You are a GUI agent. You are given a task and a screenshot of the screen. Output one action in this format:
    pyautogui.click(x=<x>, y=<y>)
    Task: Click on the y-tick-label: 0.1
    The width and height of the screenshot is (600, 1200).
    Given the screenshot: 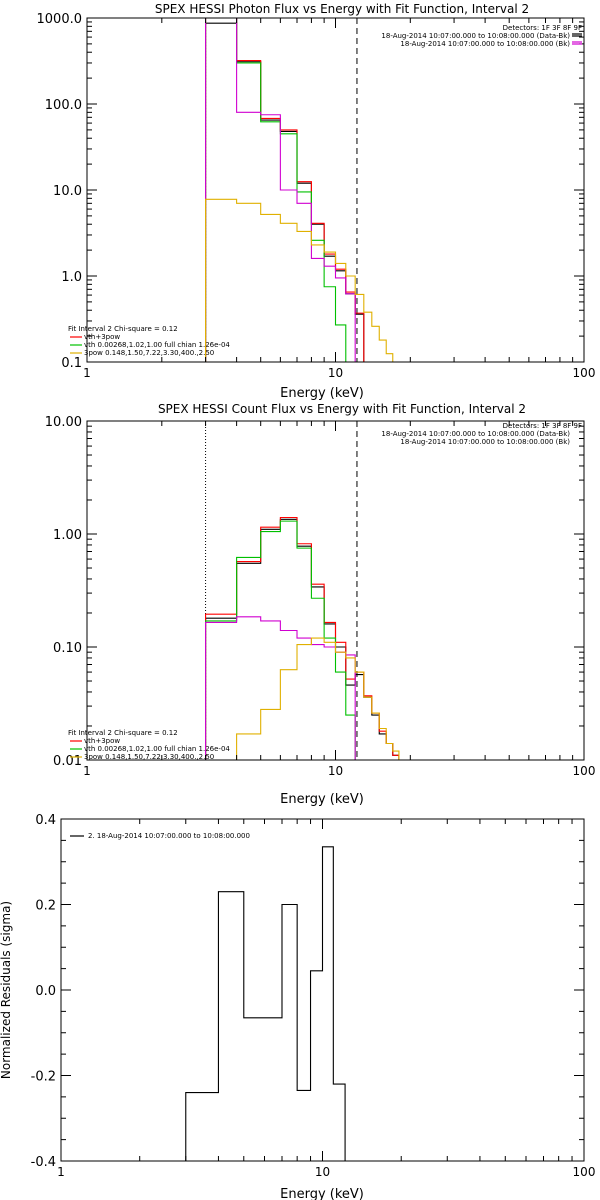 What is the action you would take?
    pyautogui.click(x=71, y=363)
    